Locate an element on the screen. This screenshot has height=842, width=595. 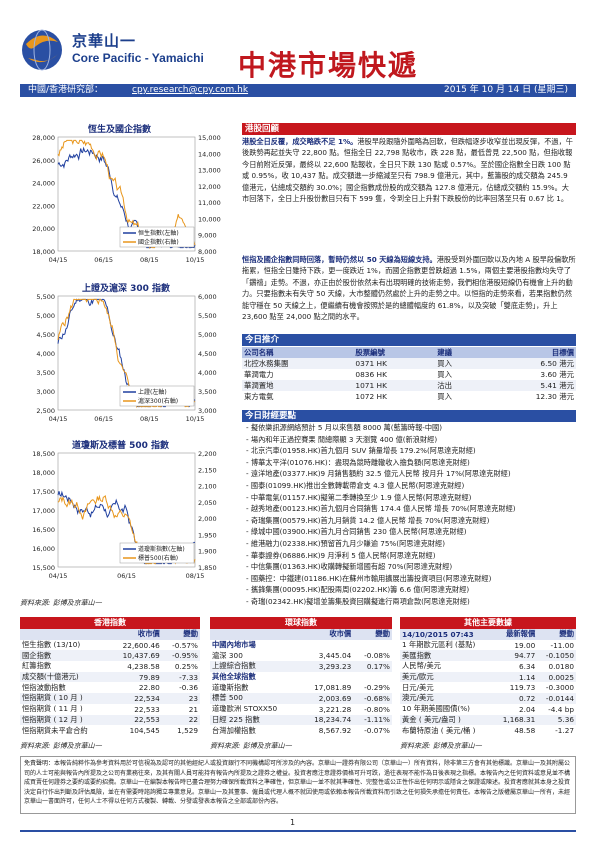
global-index-cell: 滬深 300 is located at coordinates (227, 655).